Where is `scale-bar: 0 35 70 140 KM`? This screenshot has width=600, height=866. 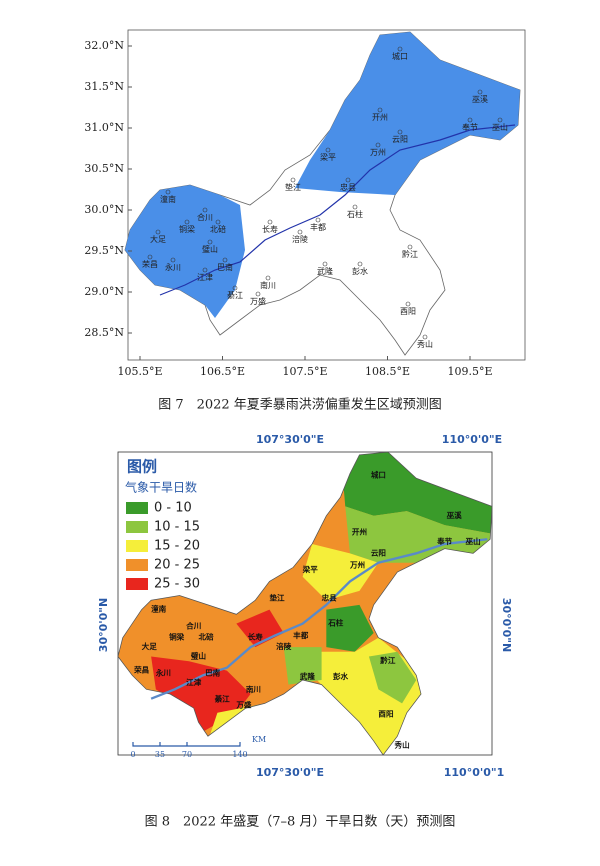 scale-bar: 0 35 70 140 KM is located at coordinates (198, 747).